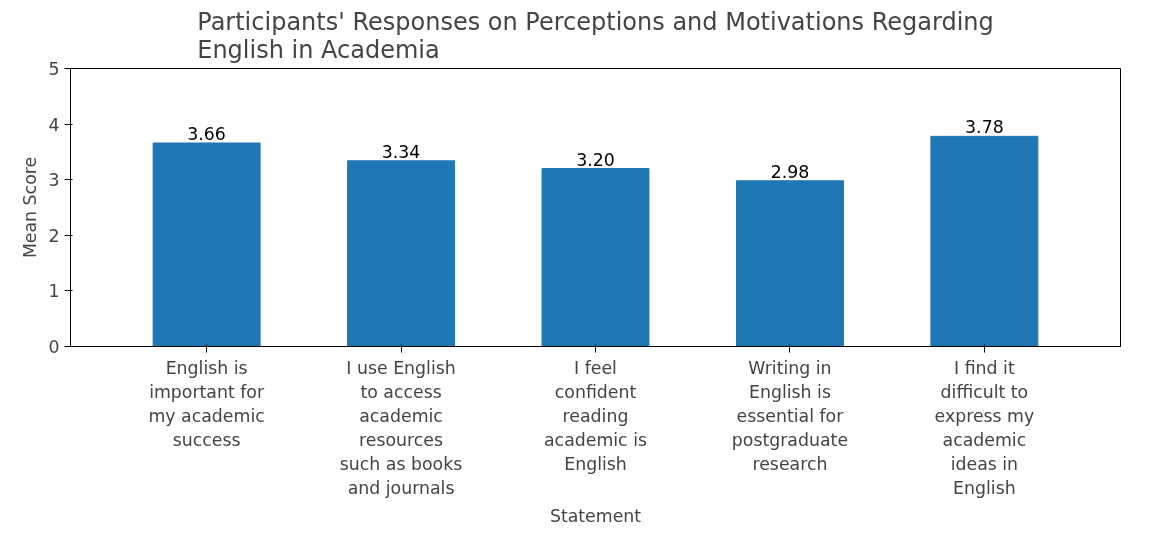 The height and width of the screenshot is (533, 1165). What do you see at coordinates (54, 69) in the screenshot?
I see `y-tick-label: 5` at bounding box center [54, 69].